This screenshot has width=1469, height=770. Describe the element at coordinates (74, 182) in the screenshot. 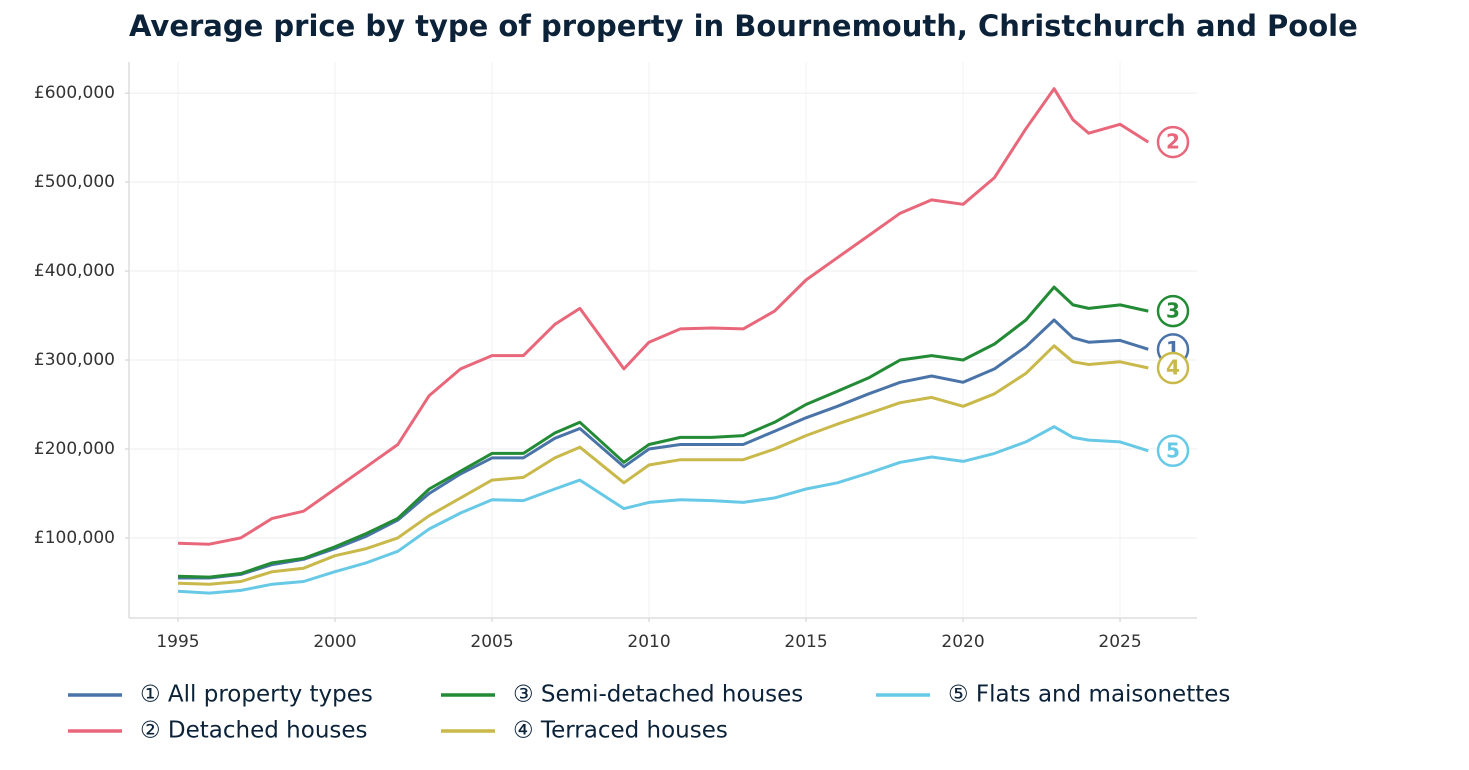

I see `y-tick-label: £500,000` at that location.